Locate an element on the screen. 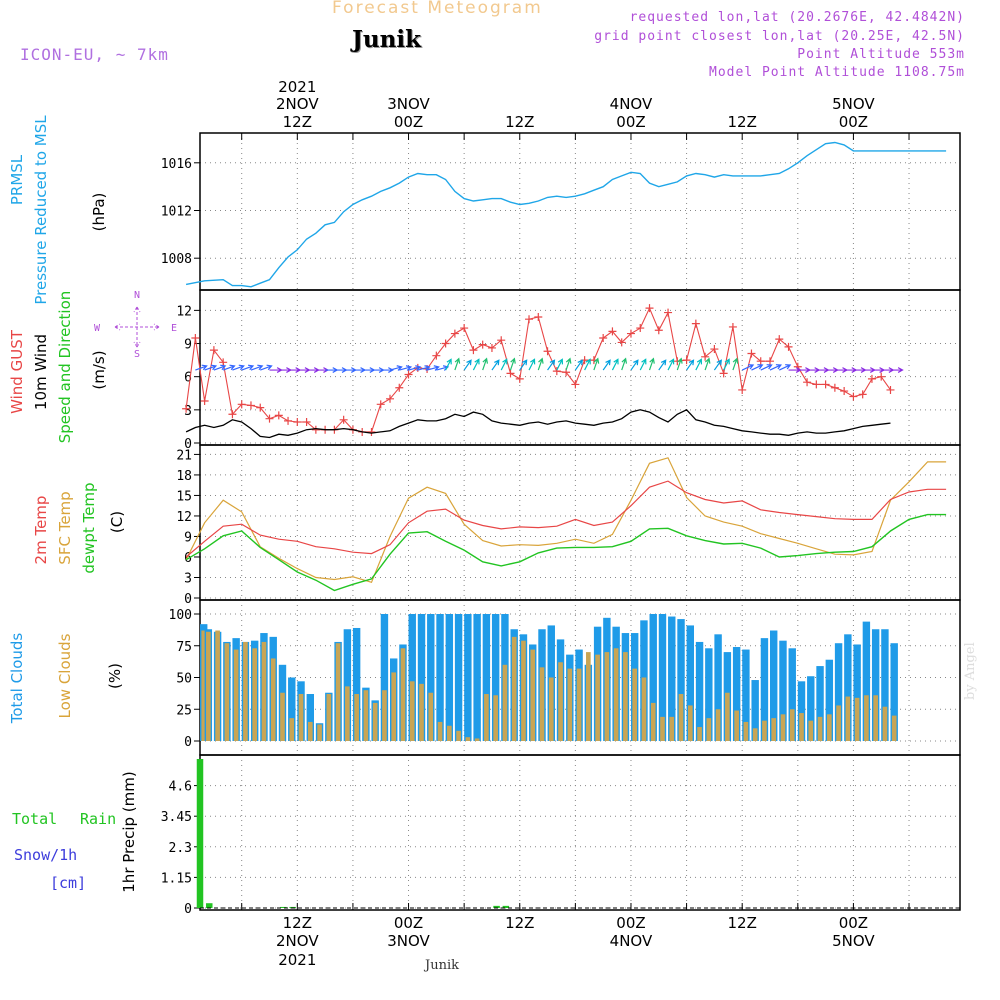 This screenshot has width=1000, height=1000. model-label: ICON-EU, ~ 7km is located at coordinates (94, 54).